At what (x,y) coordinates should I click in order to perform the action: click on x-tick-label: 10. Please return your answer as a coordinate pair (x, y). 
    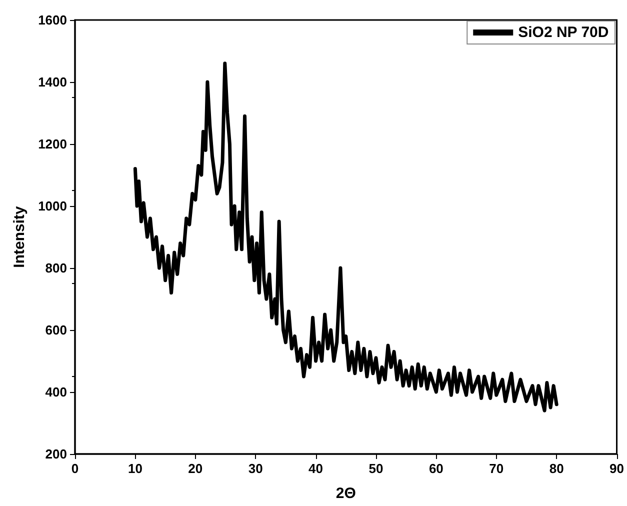
    Looking at the image, I should click on (135, 468).